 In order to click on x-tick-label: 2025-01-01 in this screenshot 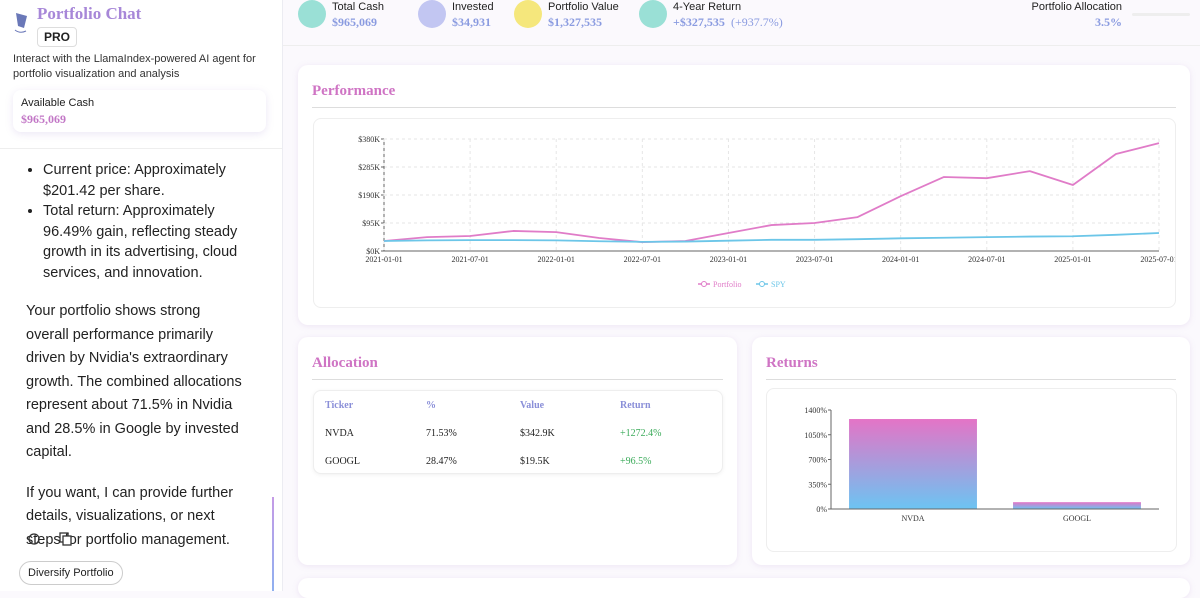, I will do `click(1072, 259)`.